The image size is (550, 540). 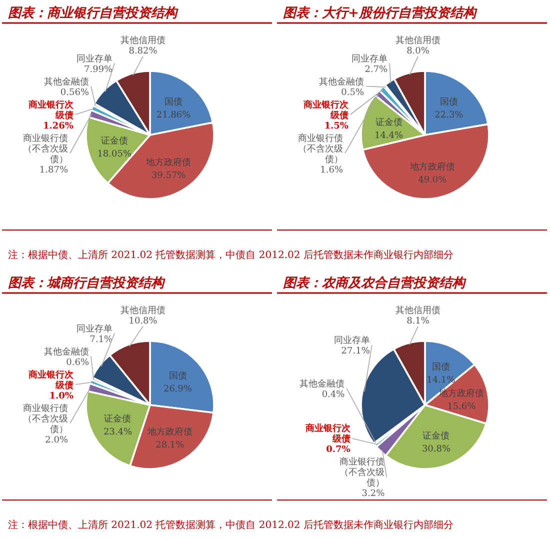 What do you see at coordinates (168, 176) in the screenshot?
I see `data-label: 39.57%` at bounding box center [168, 176].